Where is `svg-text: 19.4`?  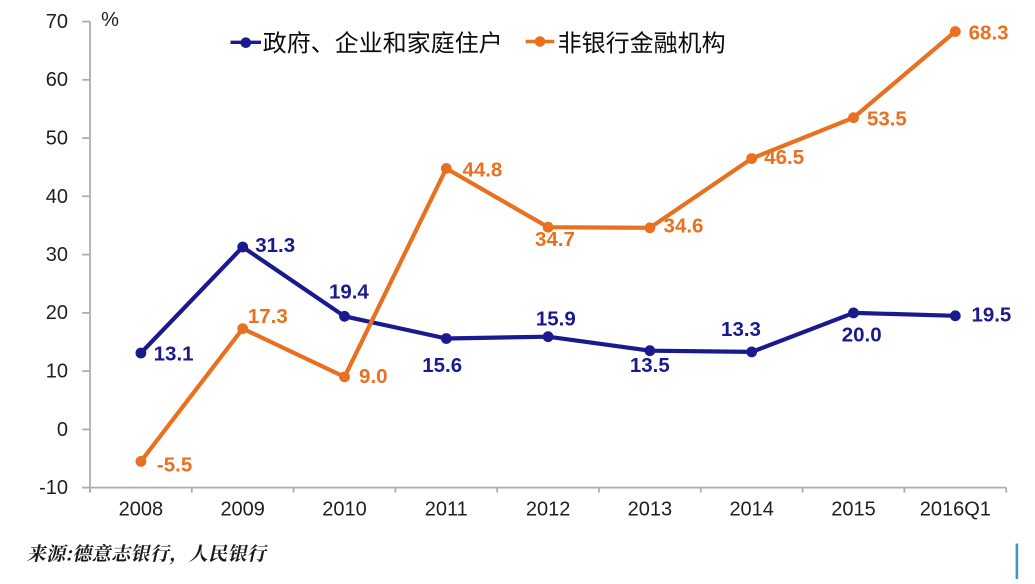
svg-text: 19.4 is located at coordinates (349, 292).